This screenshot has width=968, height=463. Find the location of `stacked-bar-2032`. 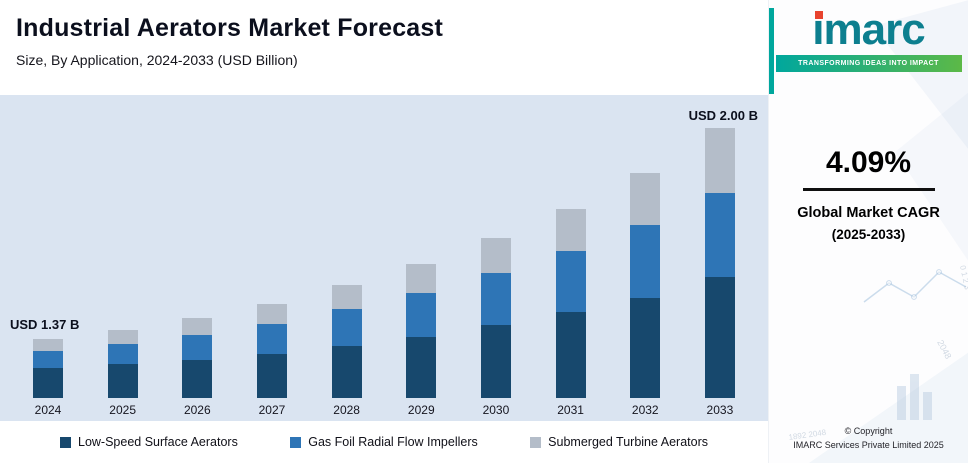

stacked-bar-2032 is located at coordinates (645, 285).